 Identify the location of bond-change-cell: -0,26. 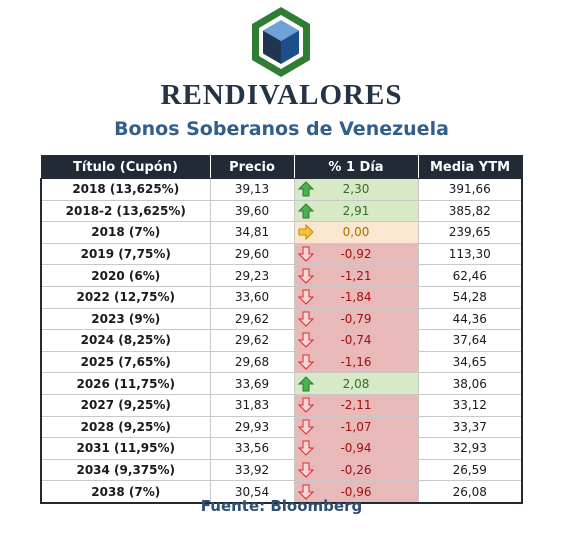
(356, 470).